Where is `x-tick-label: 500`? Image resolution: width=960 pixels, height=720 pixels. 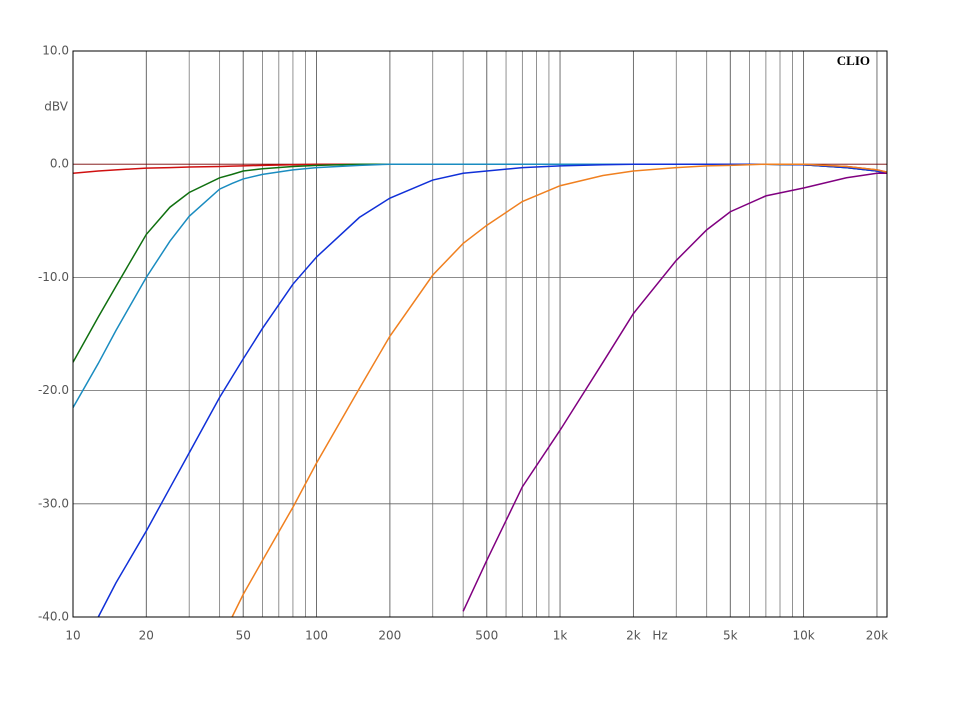 x-tick-label: 500 is located at coordinates (486, 636).